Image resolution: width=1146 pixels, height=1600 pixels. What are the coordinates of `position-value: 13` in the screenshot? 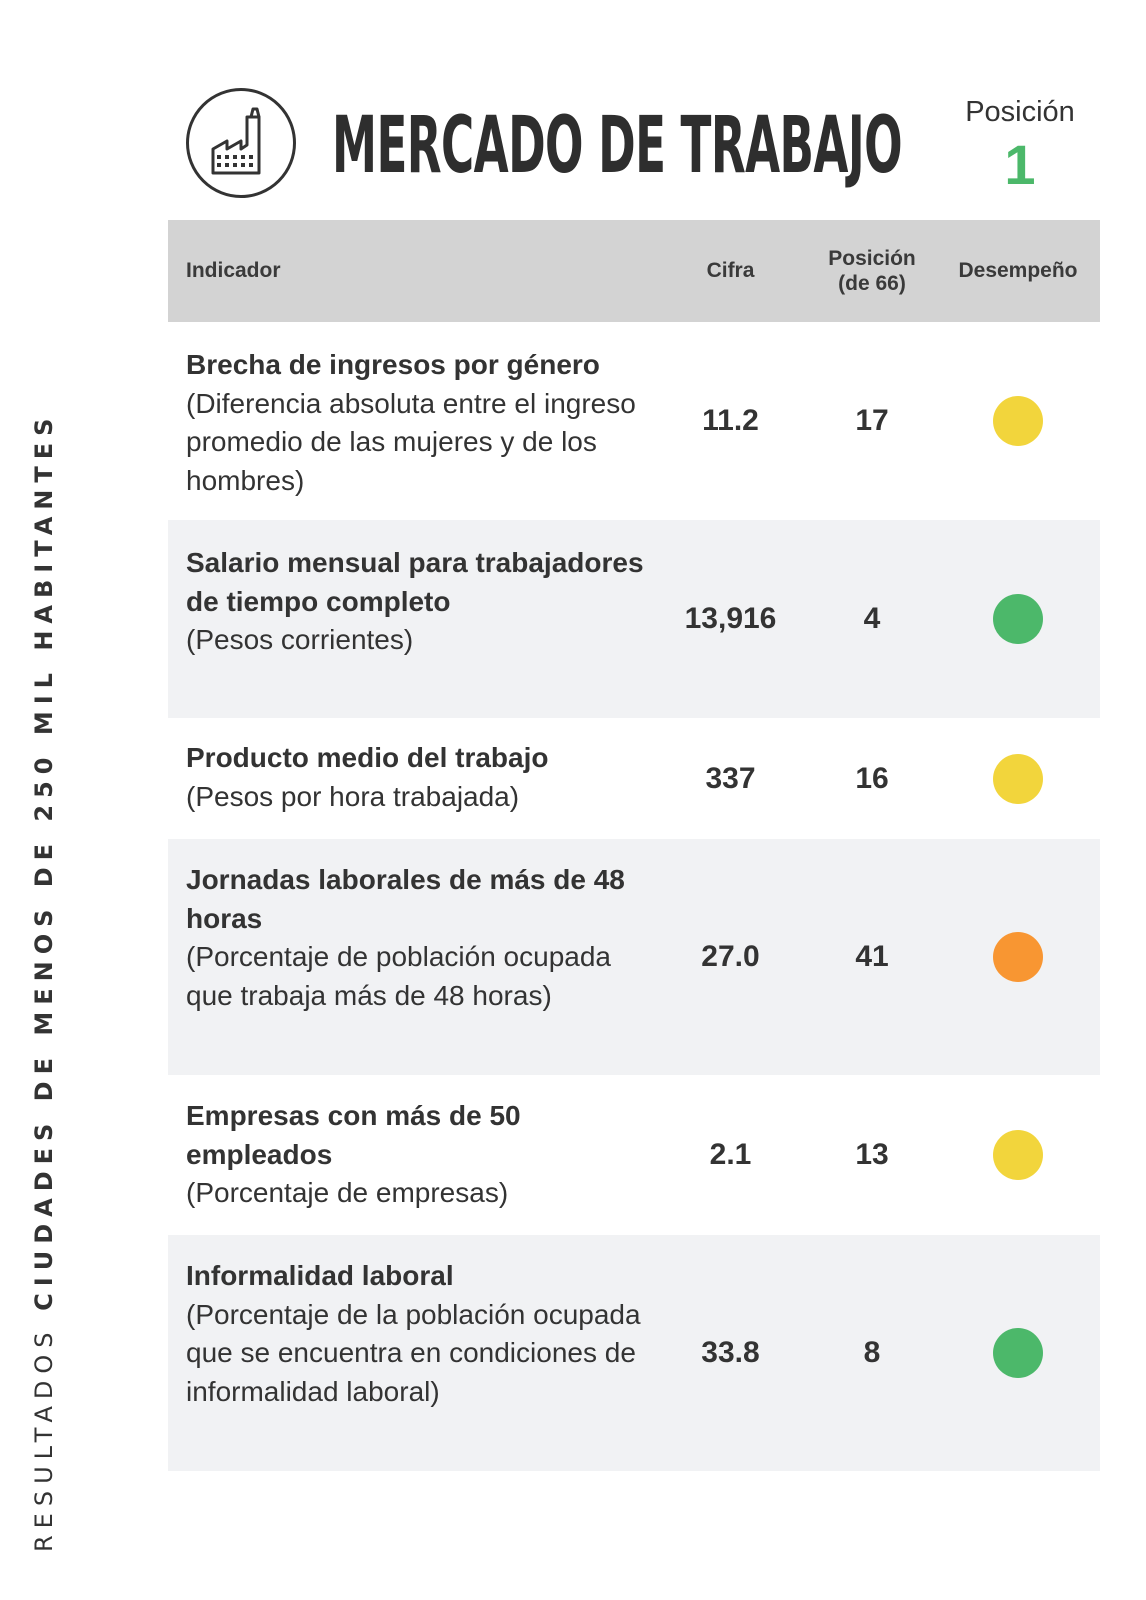 It's located at (872, 1154).